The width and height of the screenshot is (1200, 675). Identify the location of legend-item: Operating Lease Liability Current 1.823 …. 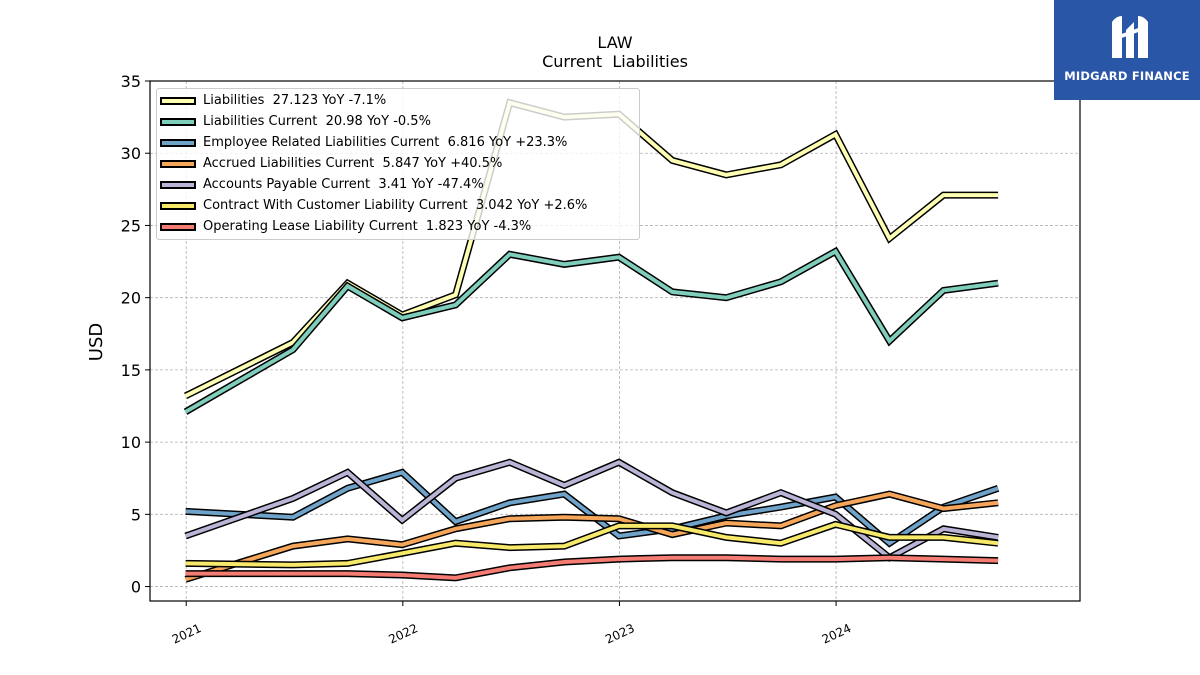
(398, 227).